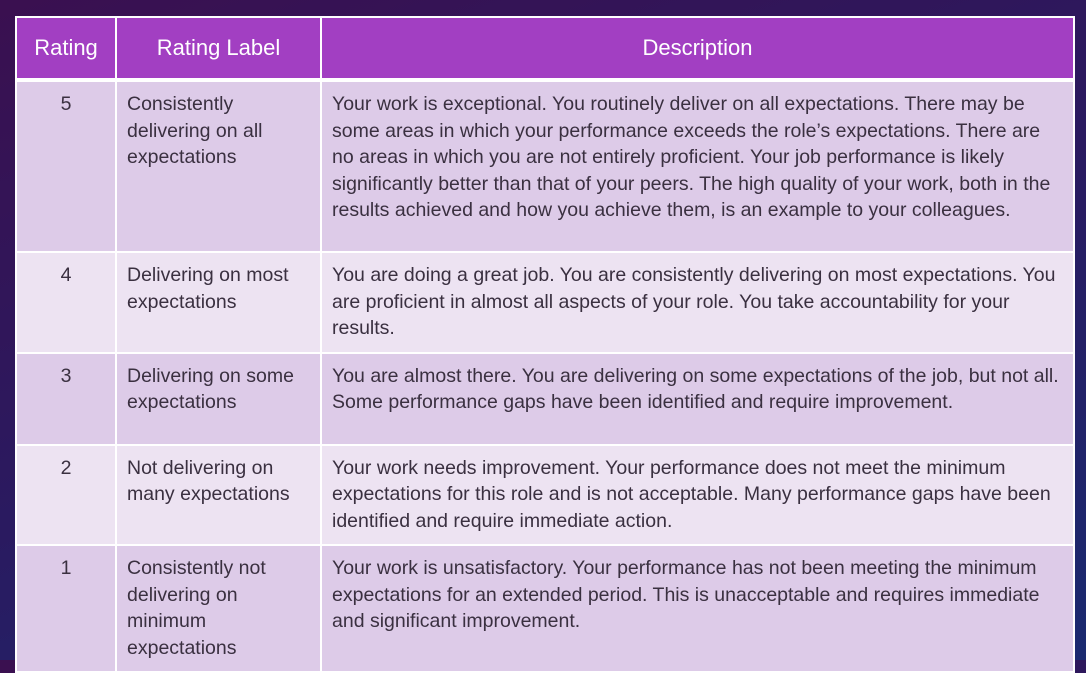 This screenshot has height=673, width=1086. What do you see at coordinates (218, 398) in the screenshot?
I see `label-cell: Delivering on some expectations` at bounding box center [218, 398].